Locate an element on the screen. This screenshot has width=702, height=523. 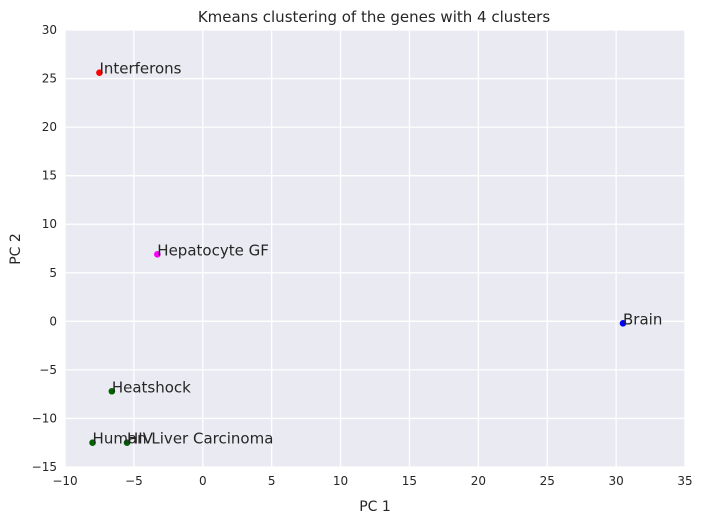
point-label: HIV is located at coordinates (140, 439).